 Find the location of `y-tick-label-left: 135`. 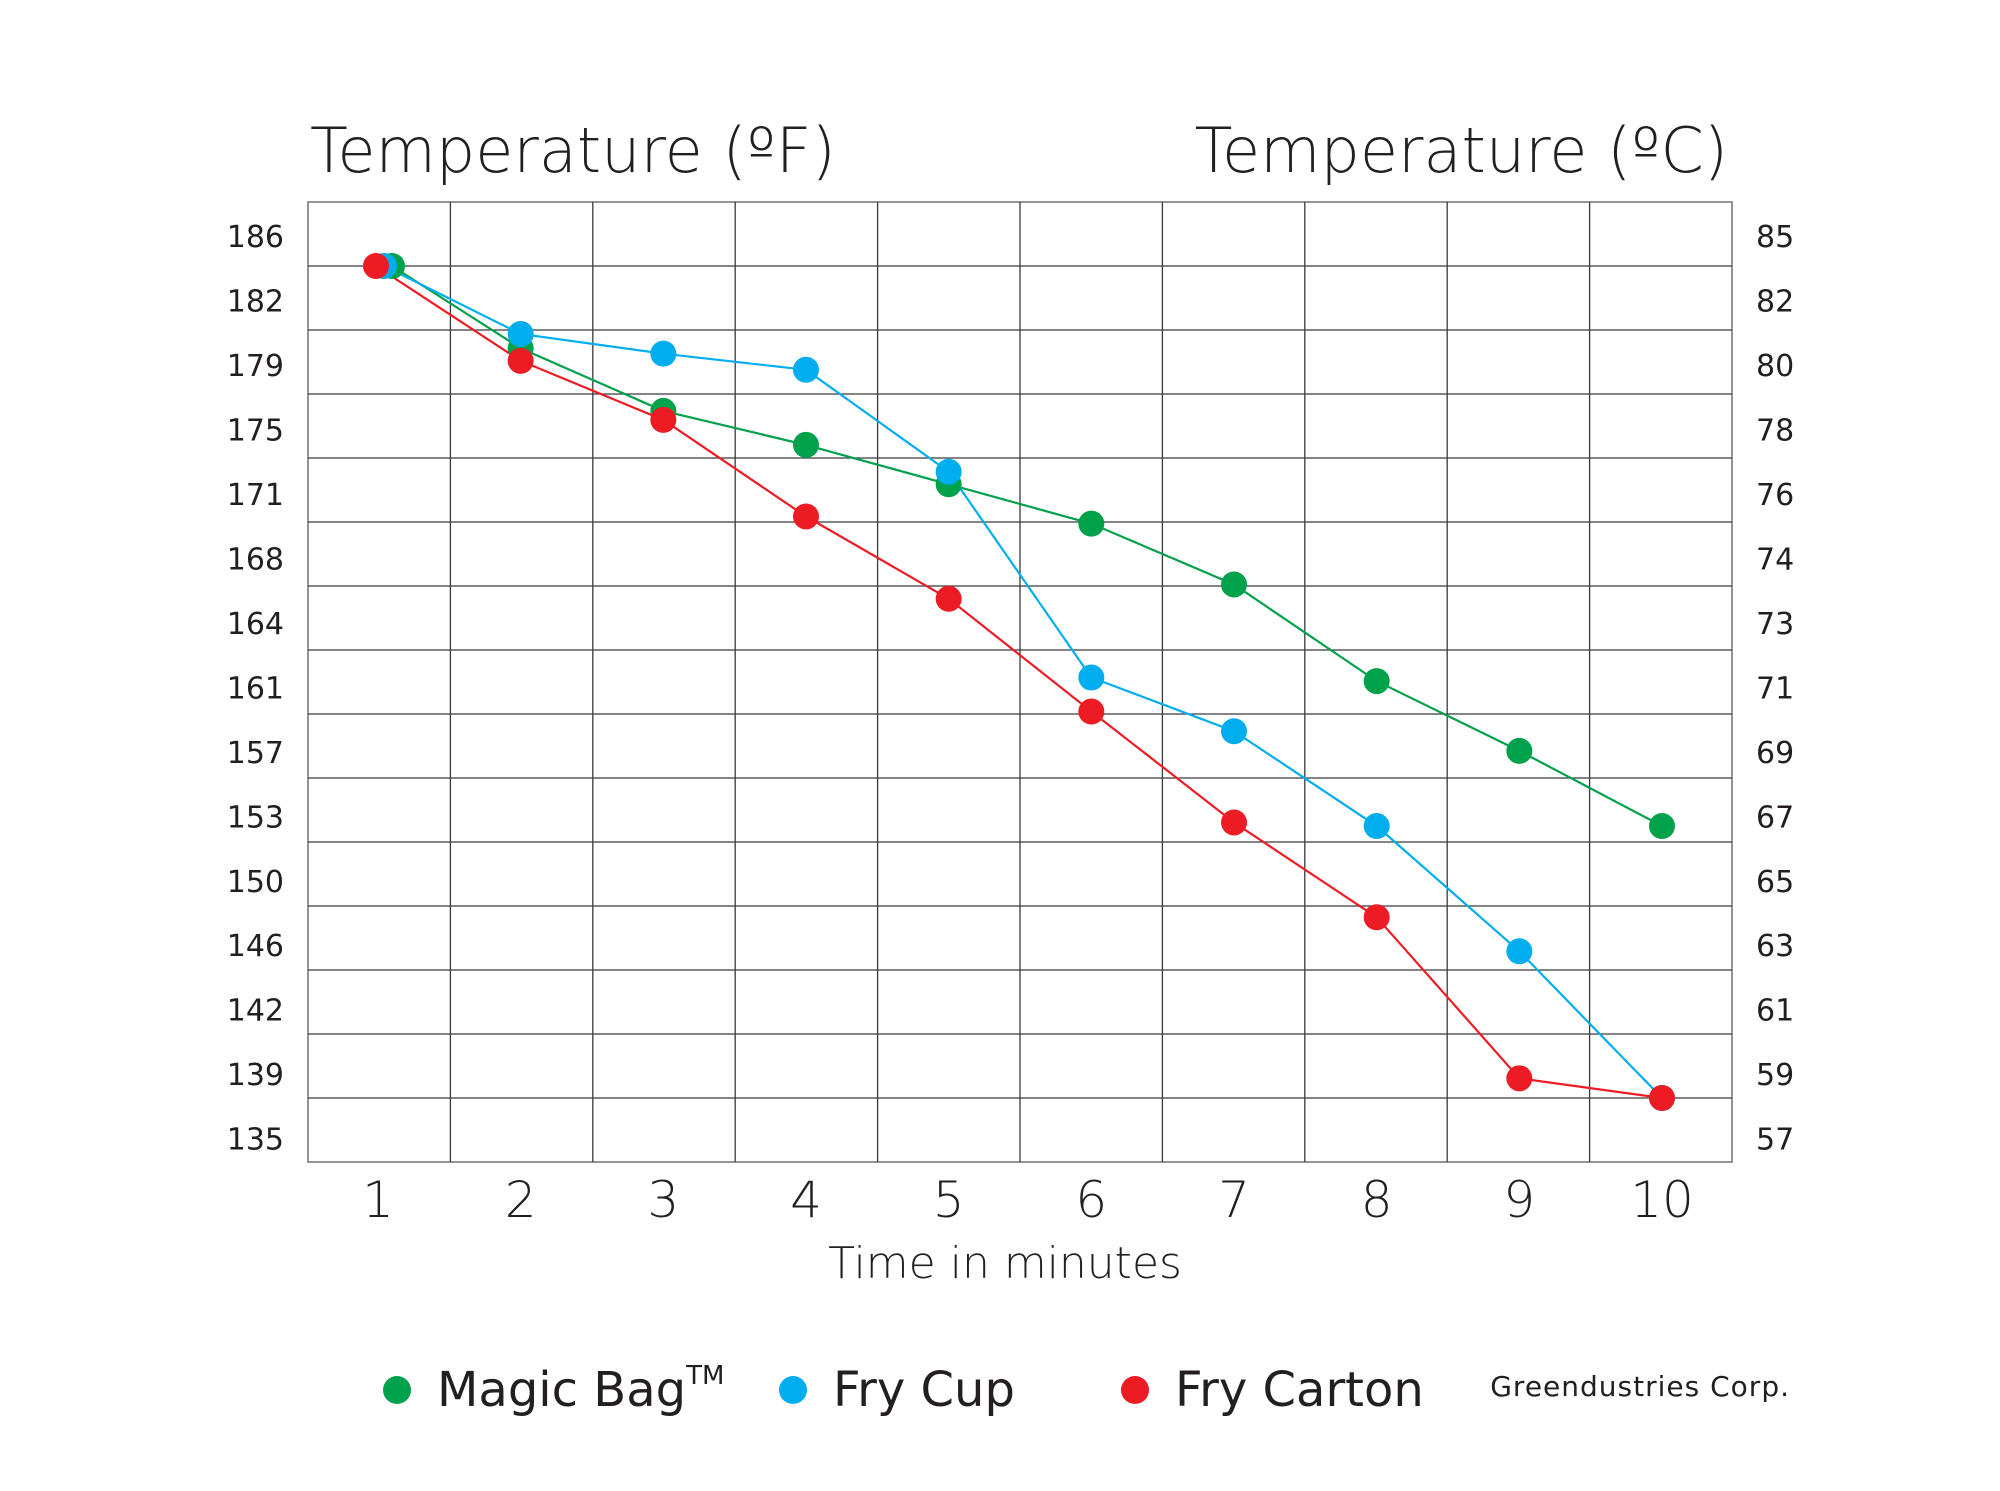

y-tick-label-left: 135 is located at coordinates (255, 1140).